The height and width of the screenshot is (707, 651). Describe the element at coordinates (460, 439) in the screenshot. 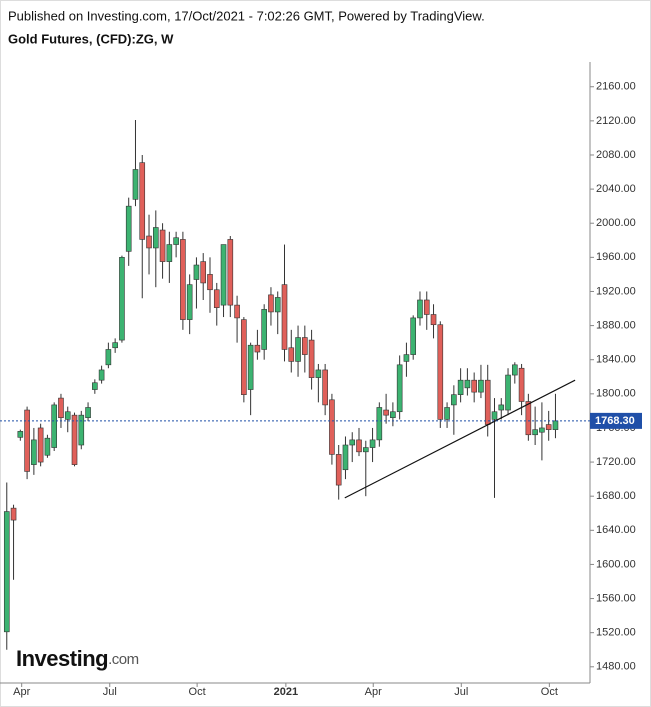

I see `trendline` at that location.